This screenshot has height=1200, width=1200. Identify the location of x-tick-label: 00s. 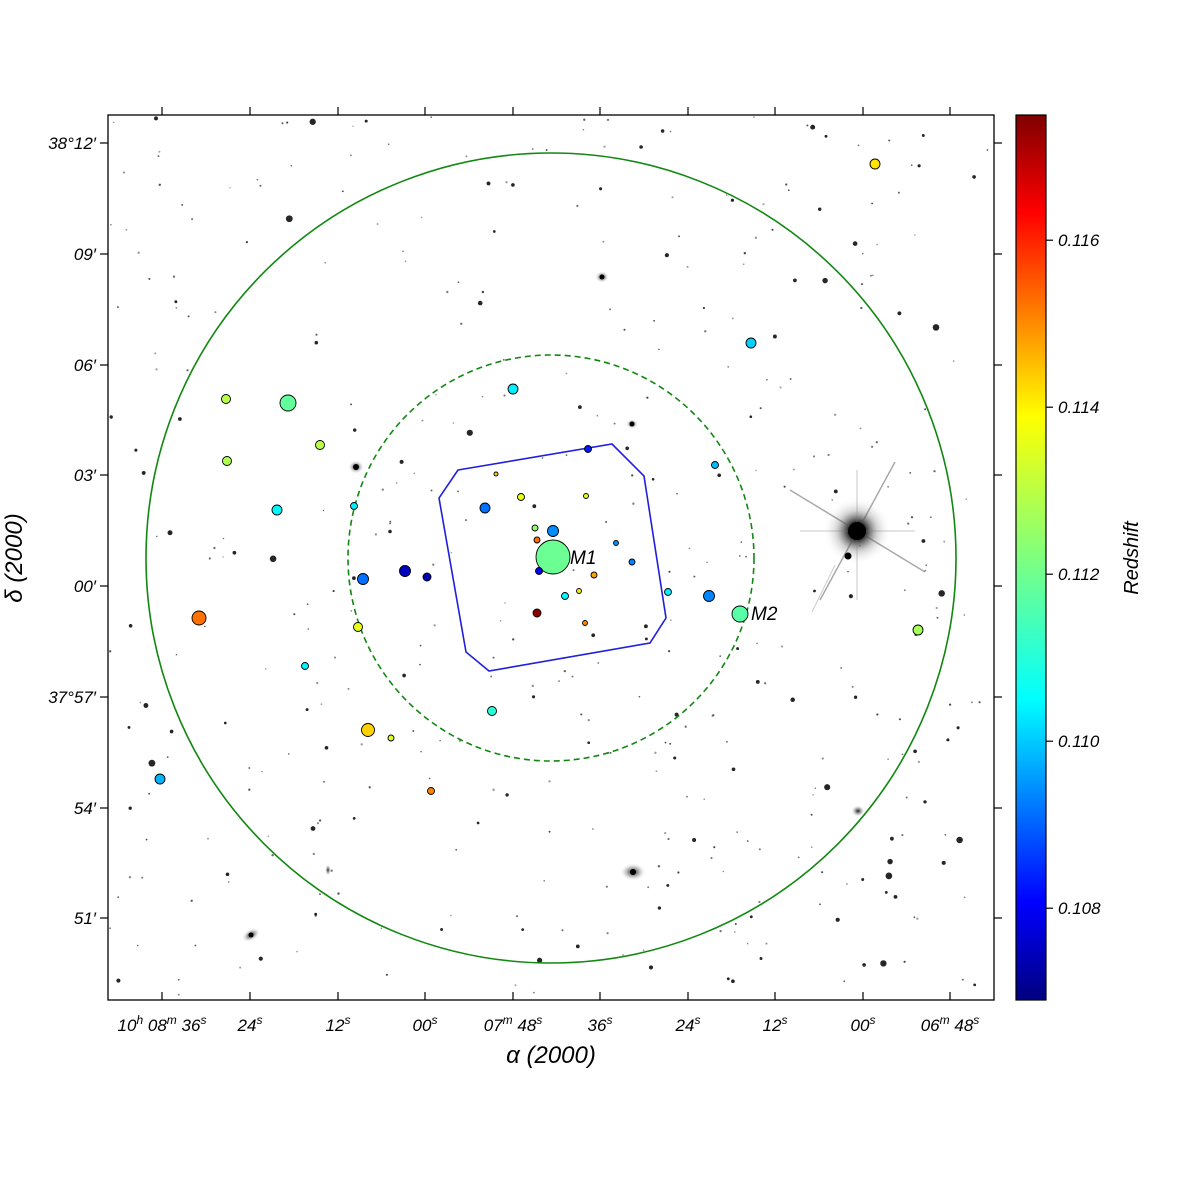
(425, 1024).